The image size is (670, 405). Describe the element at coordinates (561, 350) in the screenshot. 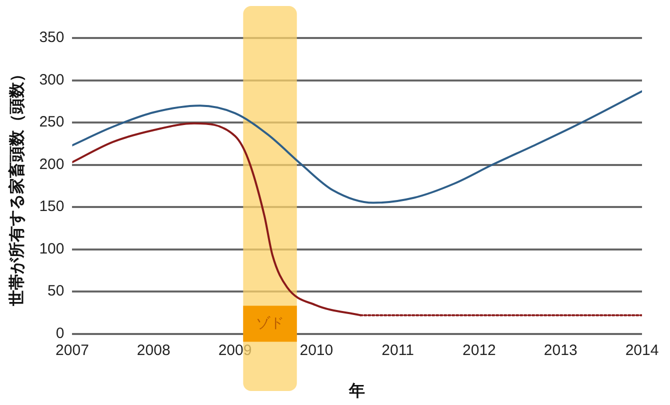

I see `x-tick-label: 2013` at that location.